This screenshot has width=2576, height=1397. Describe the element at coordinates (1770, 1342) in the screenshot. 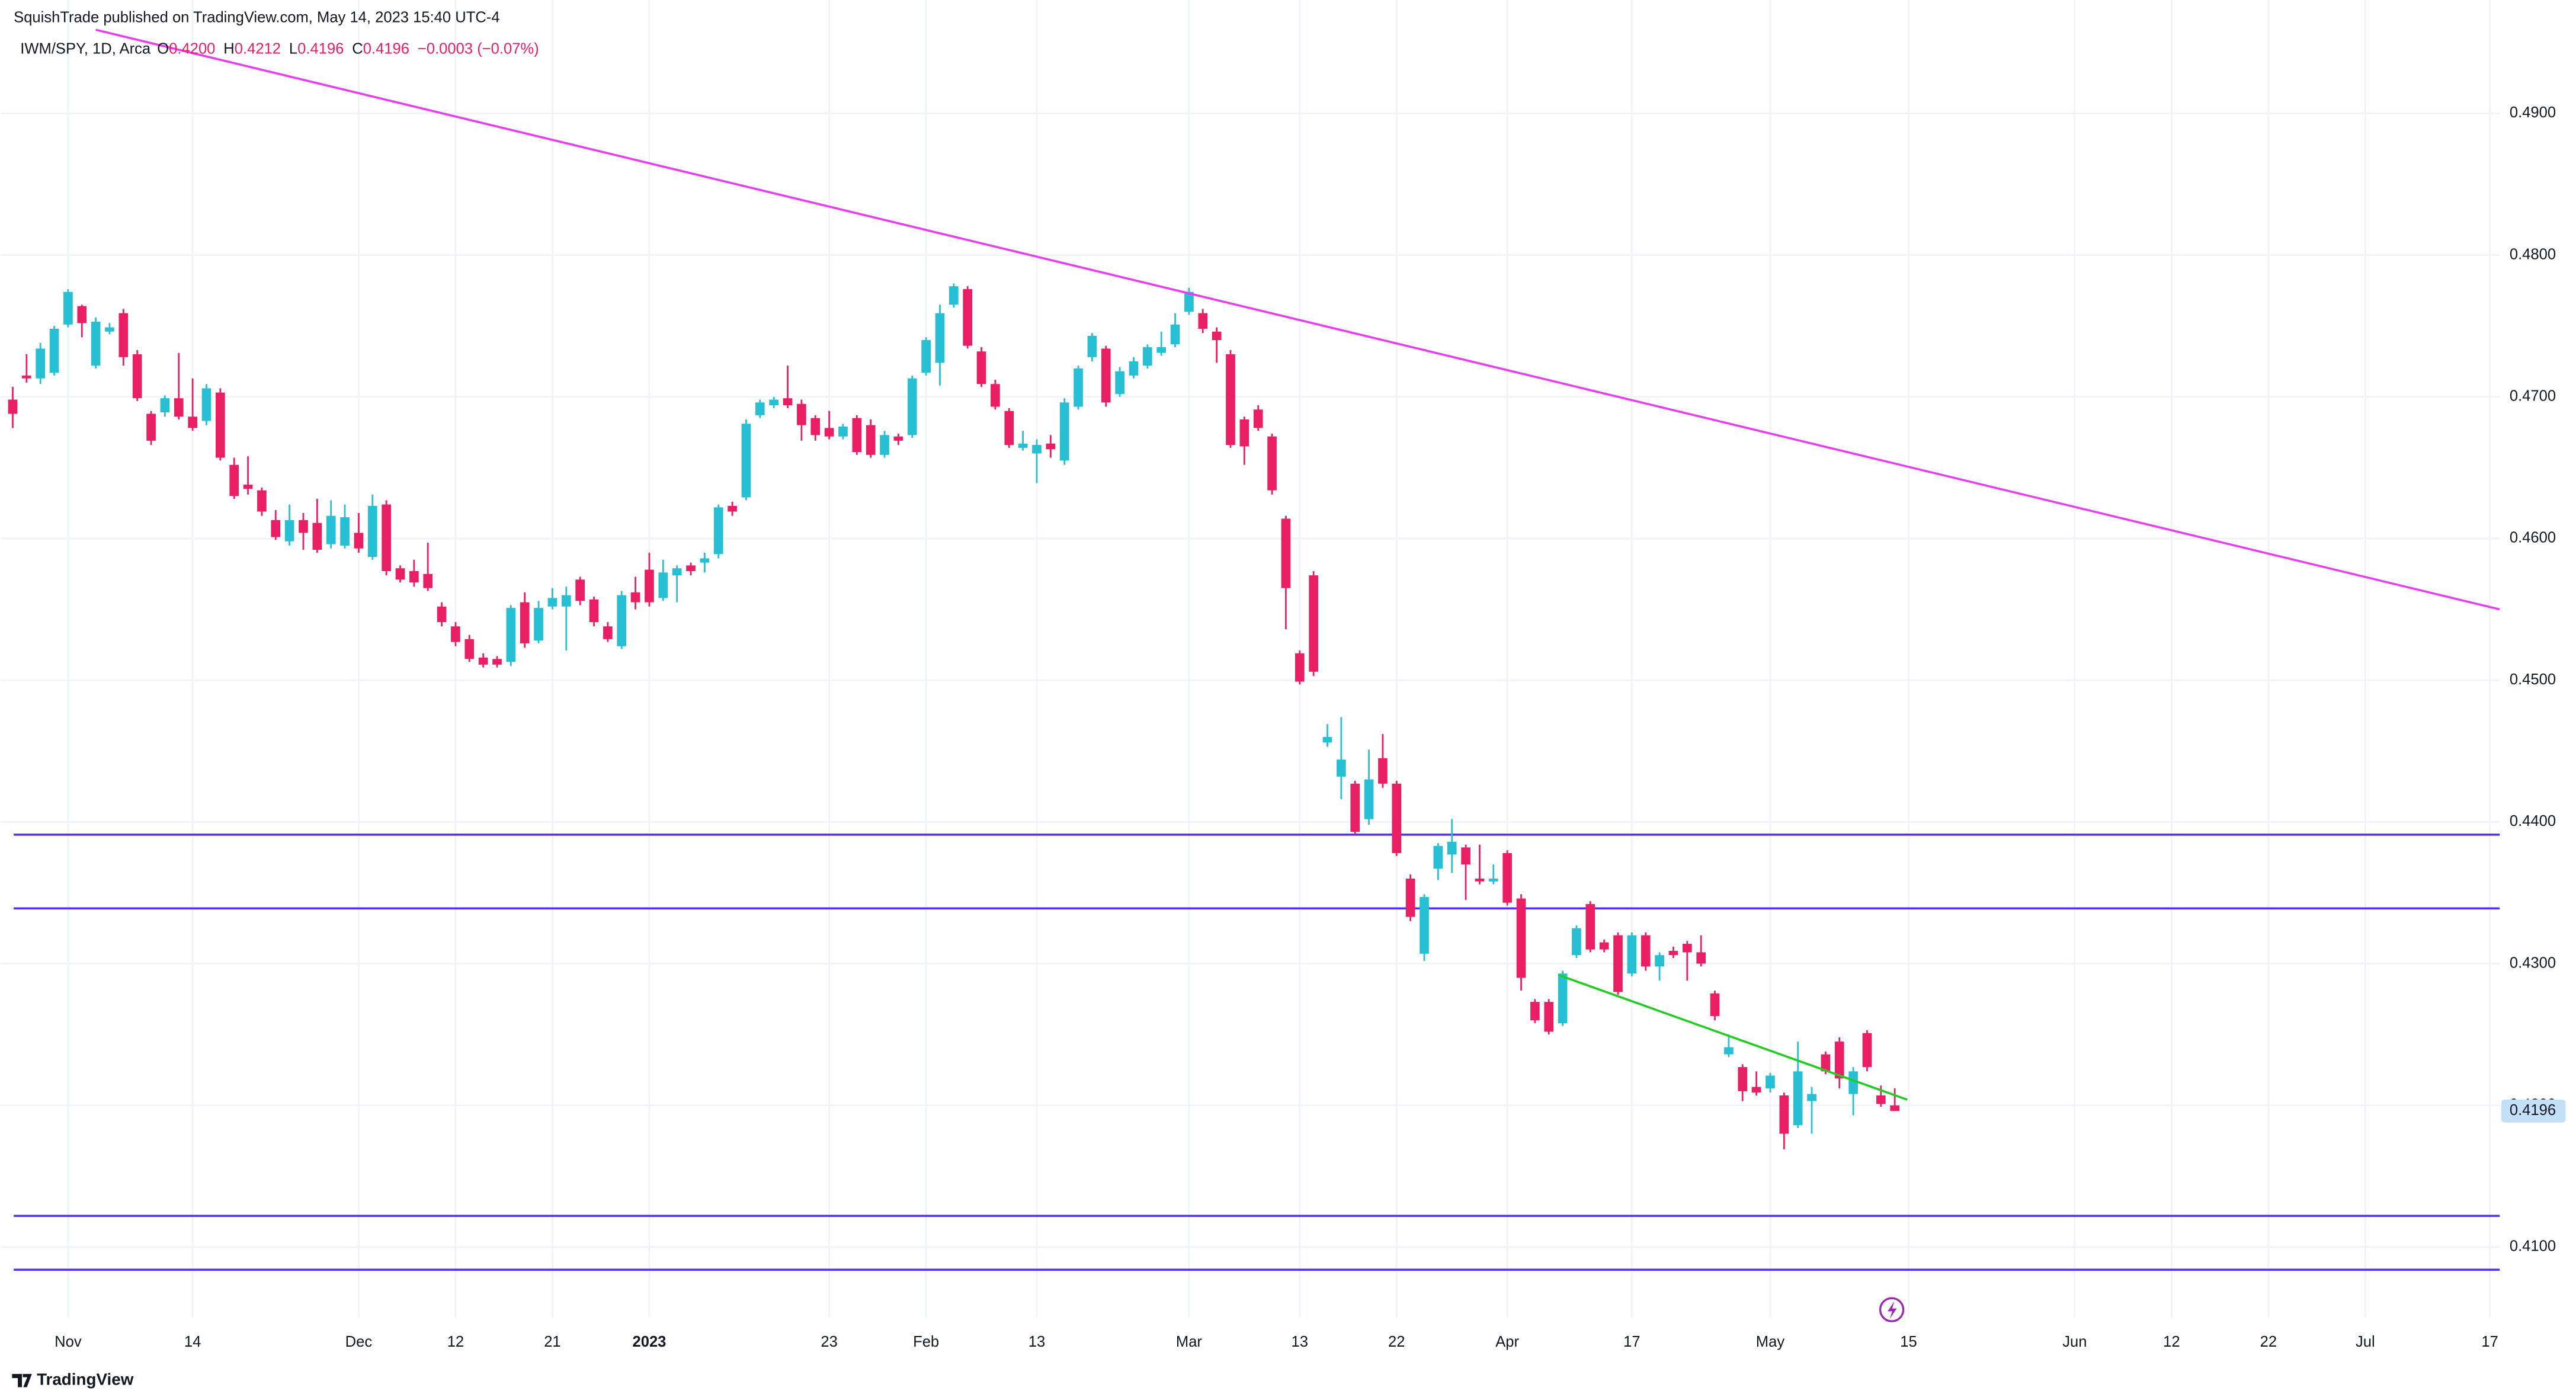

I see `x-tick-label: May` at that location.